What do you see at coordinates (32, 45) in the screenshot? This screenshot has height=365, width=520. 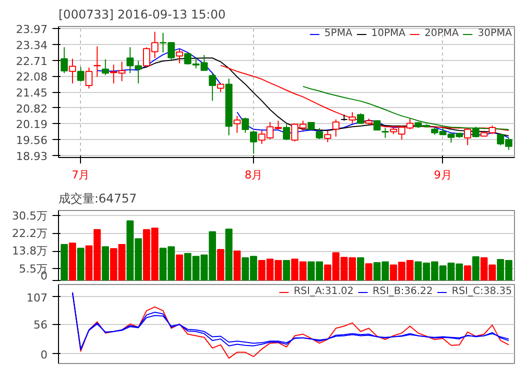 I see `y-tick-label: 23.34` at bounding box center [32, 45].